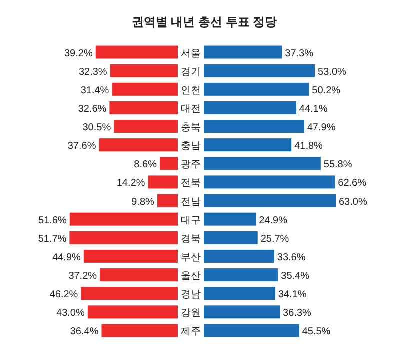  What do you see at coordinates (145, 165) in the screenshot?
I see `value-label: 8.6%` at bounding box center [145, 165].